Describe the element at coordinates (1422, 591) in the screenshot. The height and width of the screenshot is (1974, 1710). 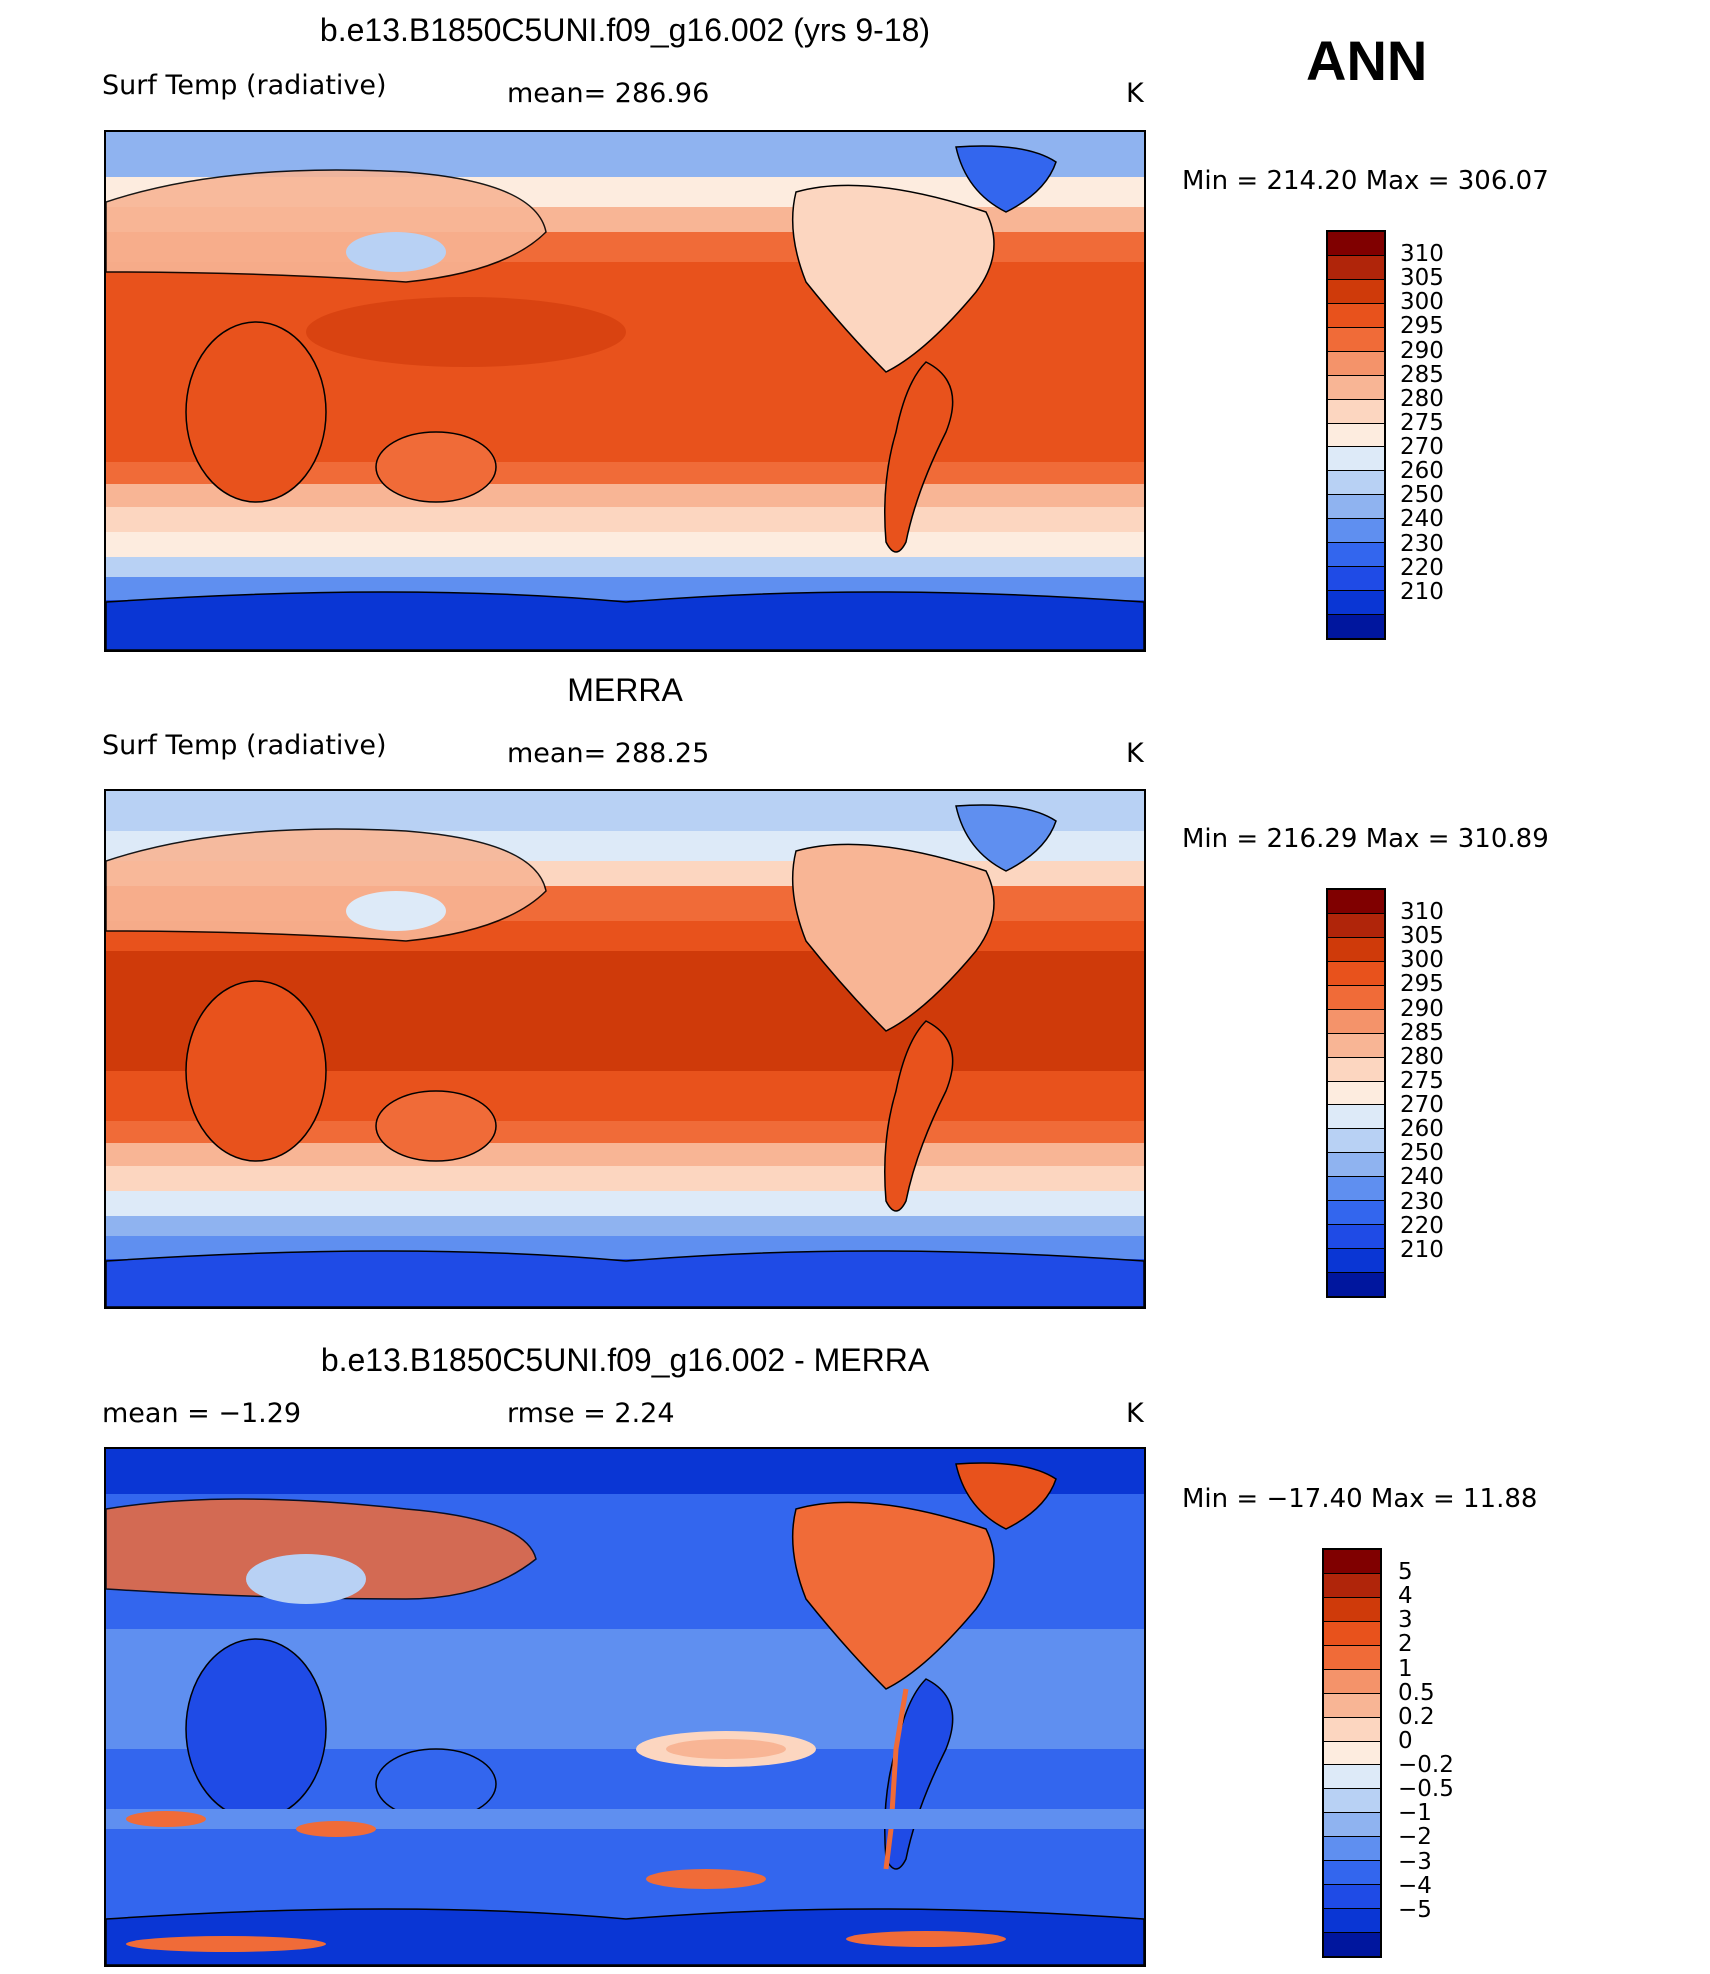
I see `colorbar-level-label: 210` at that location.